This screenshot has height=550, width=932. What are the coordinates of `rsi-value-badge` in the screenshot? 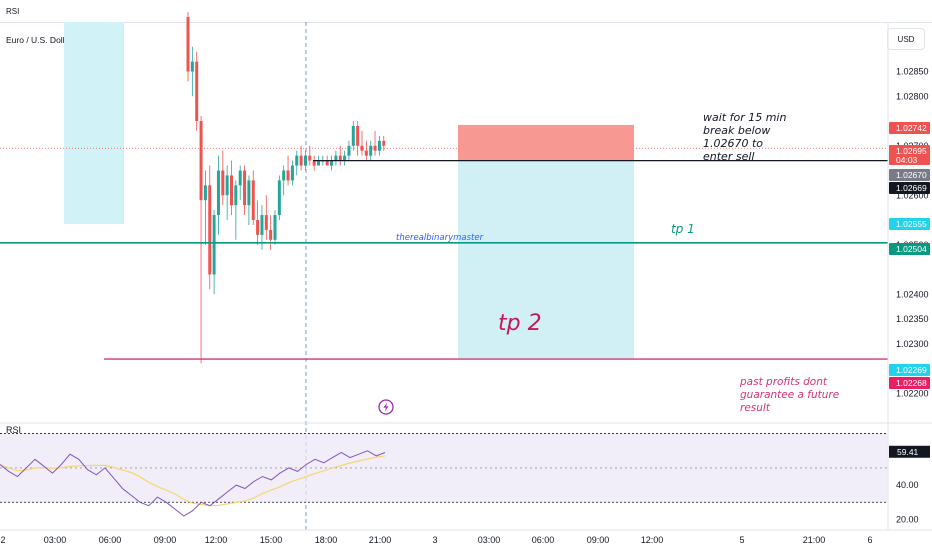 It's located at (909, 451).